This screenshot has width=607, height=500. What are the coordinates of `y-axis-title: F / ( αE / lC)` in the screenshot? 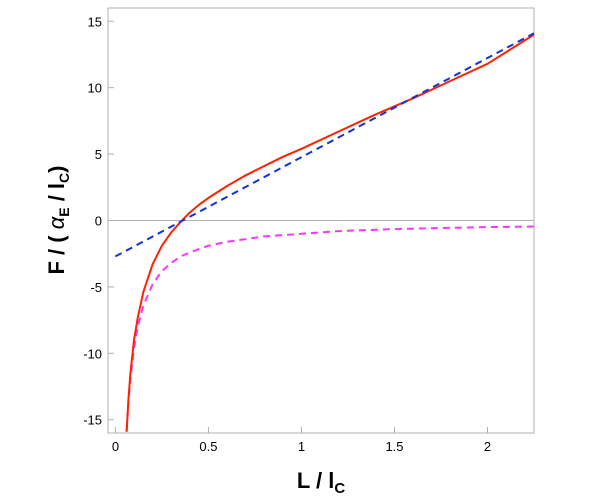 It's located at (58, 219).